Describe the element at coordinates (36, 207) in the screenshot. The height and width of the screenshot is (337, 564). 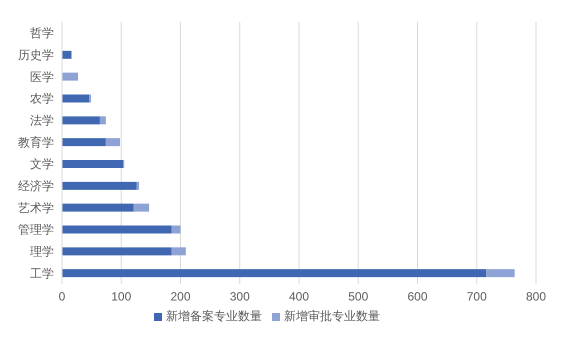
I see `y-tick-label: 艺术学` at that location.